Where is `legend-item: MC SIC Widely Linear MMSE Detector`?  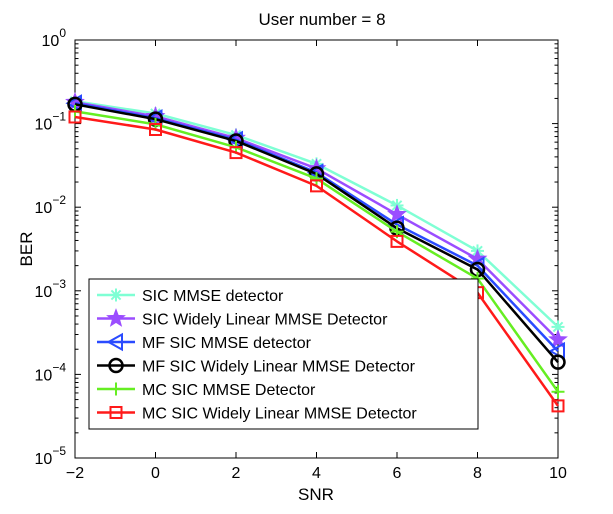 legend-item: MC SIC Widely Linear MMSE Detector is located at coordinates (257, 414).